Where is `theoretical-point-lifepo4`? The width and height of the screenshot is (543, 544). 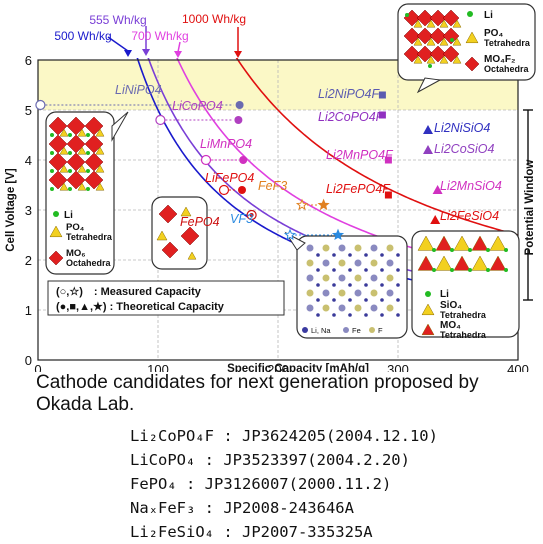 theoretical-point-lifepo4 is located at coordinates (242, 190).